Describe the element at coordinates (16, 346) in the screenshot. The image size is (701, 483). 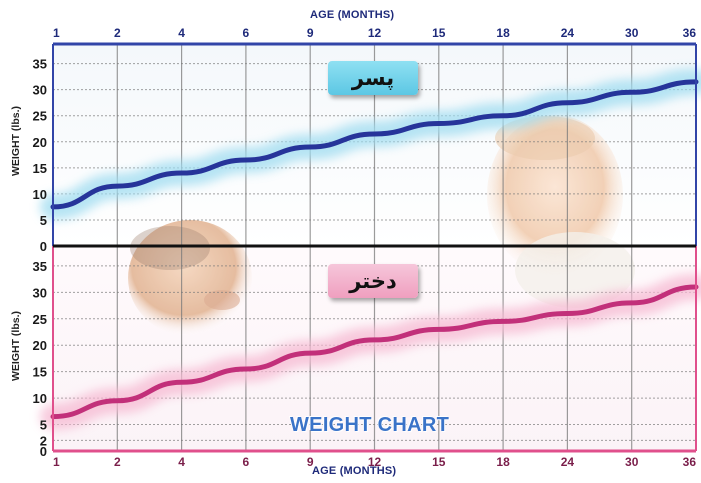
I see `girl-y-axis-title: WEIGHT (lbs.)` at that location.